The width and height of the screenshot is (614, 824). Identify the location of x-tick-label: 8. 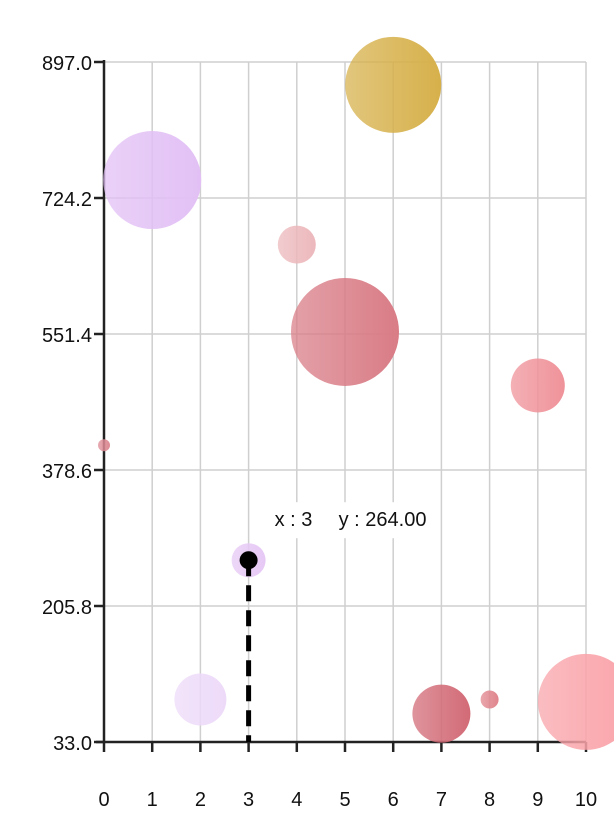
(489, 800).